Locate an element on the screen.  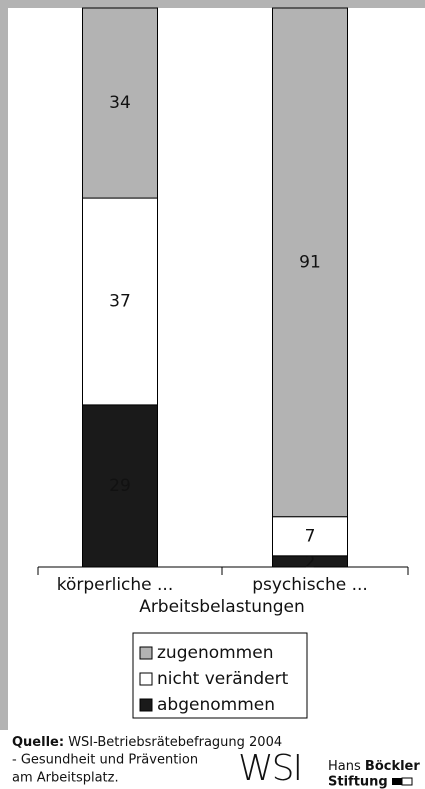
source-line: WSI-Betriebsrätebefragung 2004 is located at coordinates (175, 742).